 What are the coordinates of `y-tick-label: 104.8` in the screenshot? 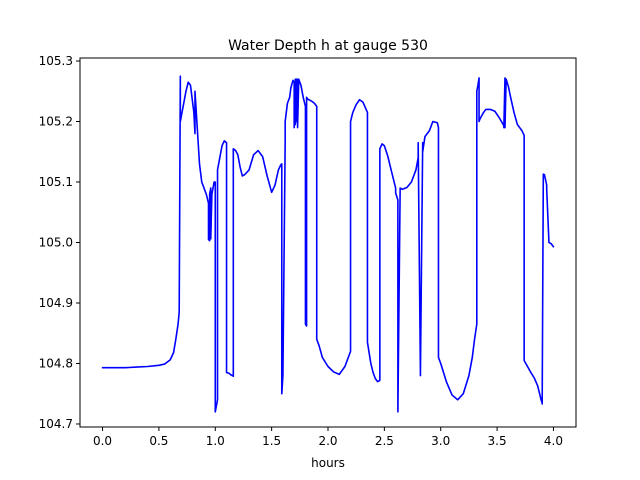 It's located at (56, 363).